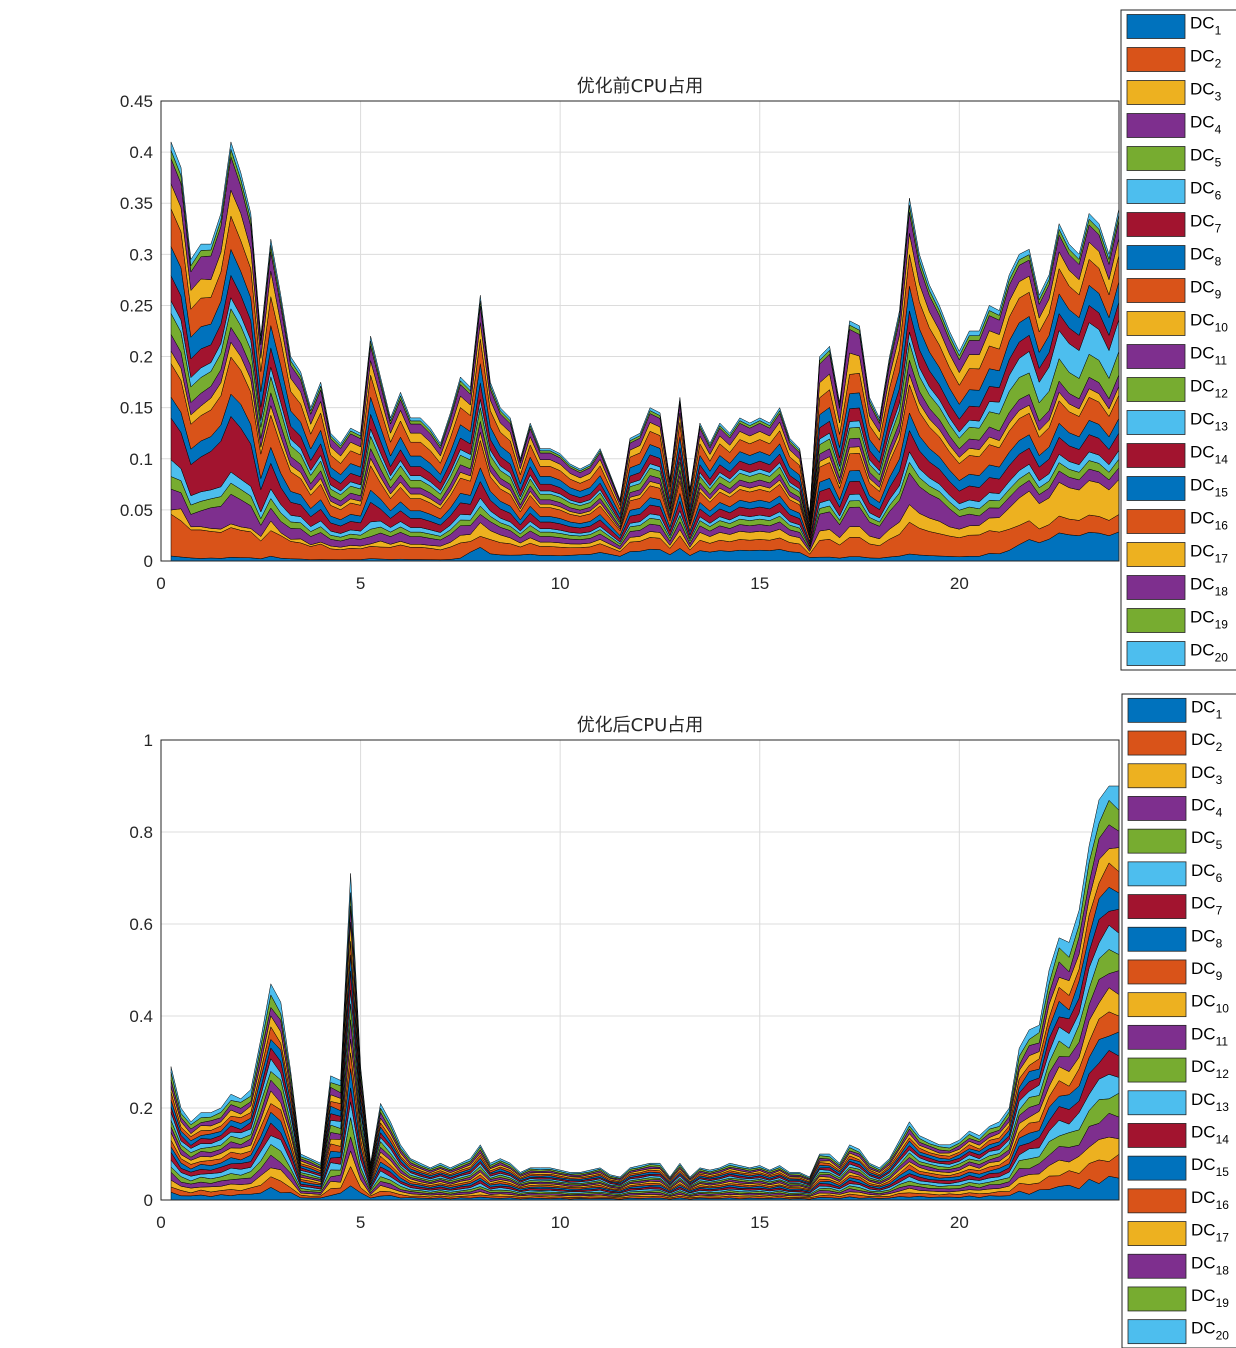 The image size is (1236, 1348). I want to click on y-tick-label: 0.8, so click(141, 832).